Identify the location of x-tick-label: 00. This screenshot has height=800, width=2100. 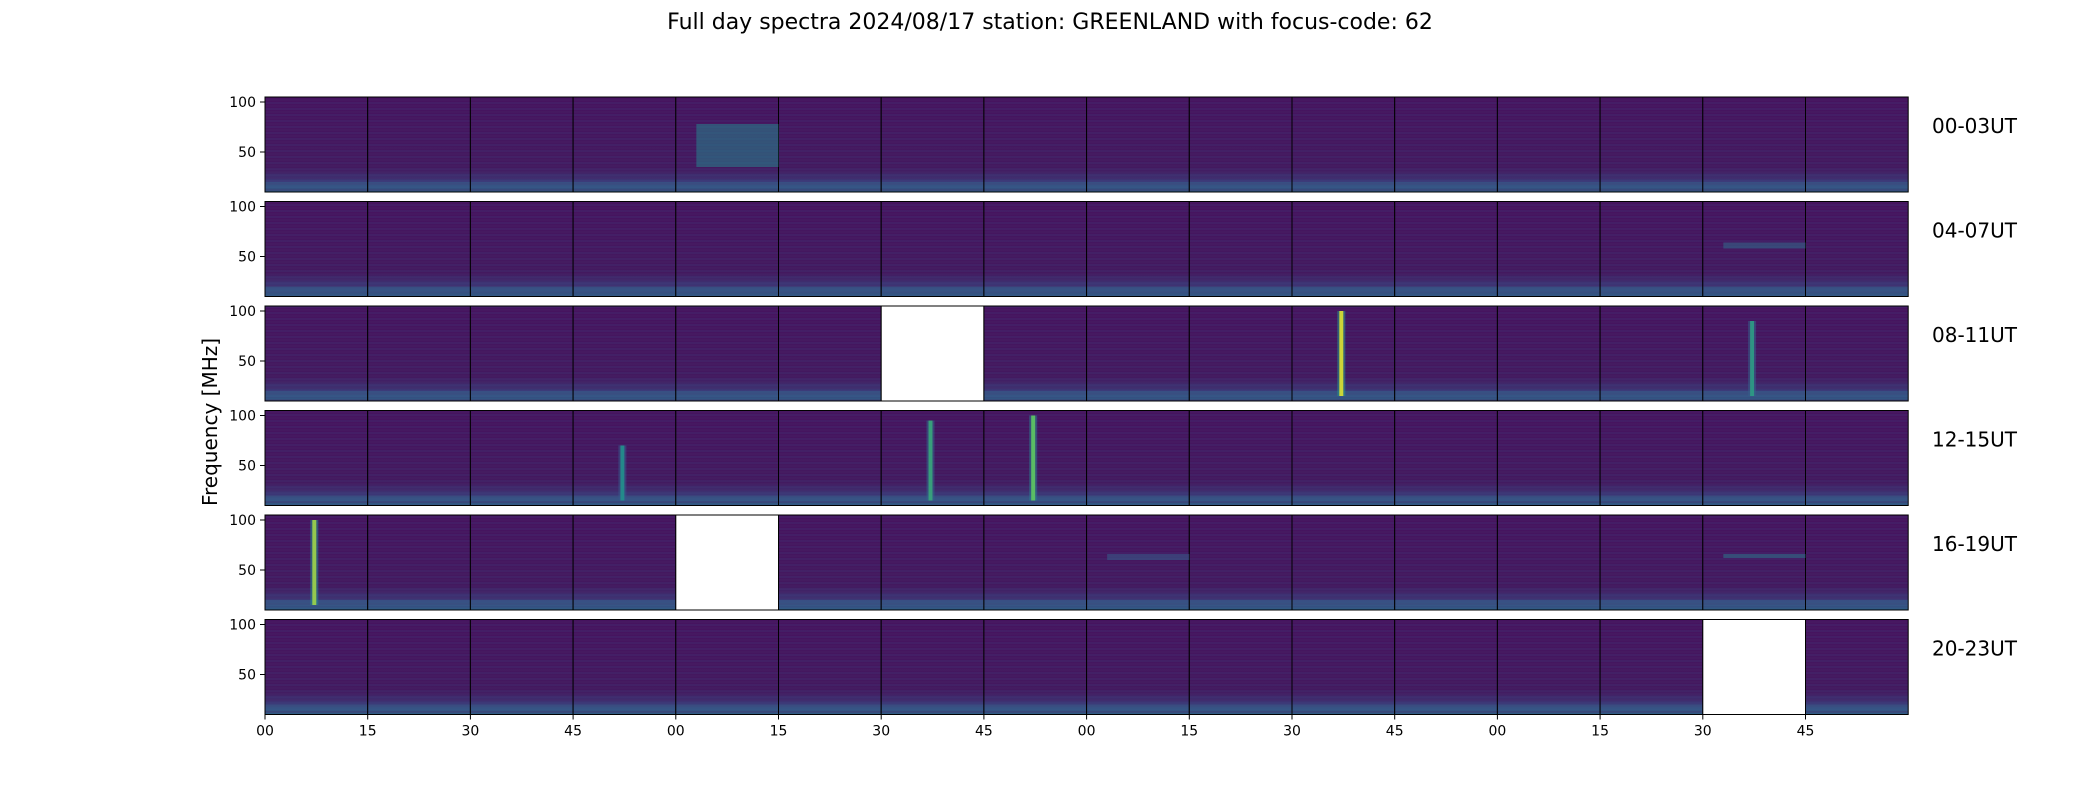
(1087, 732).